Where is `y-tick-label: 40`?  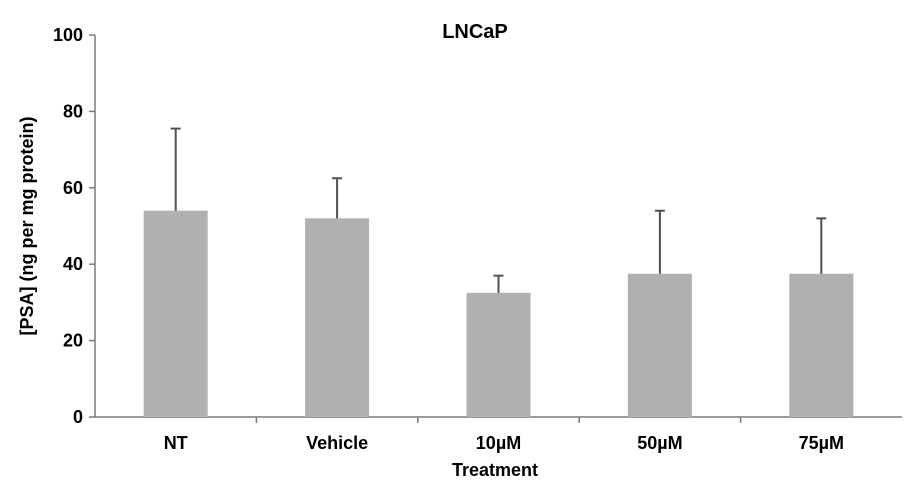
y-tick-label: 40 is located at coordinates (73, 264).